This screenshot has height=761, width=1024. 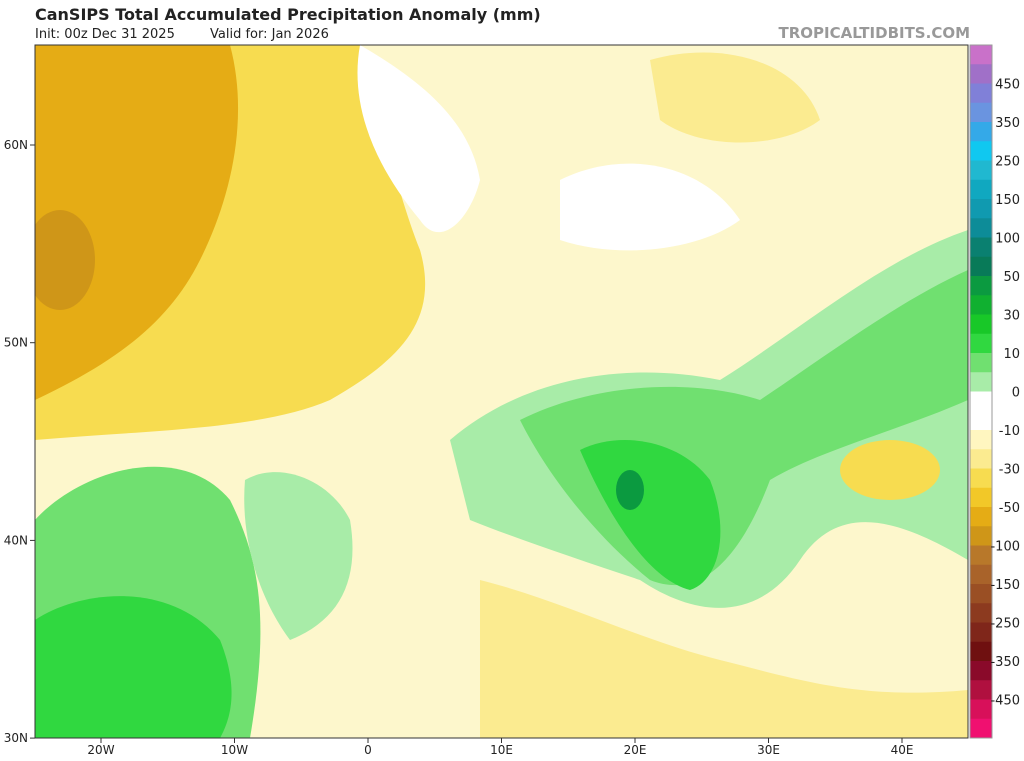 I want to click on colorbar-label: 150, so click(x=1007, y=200).